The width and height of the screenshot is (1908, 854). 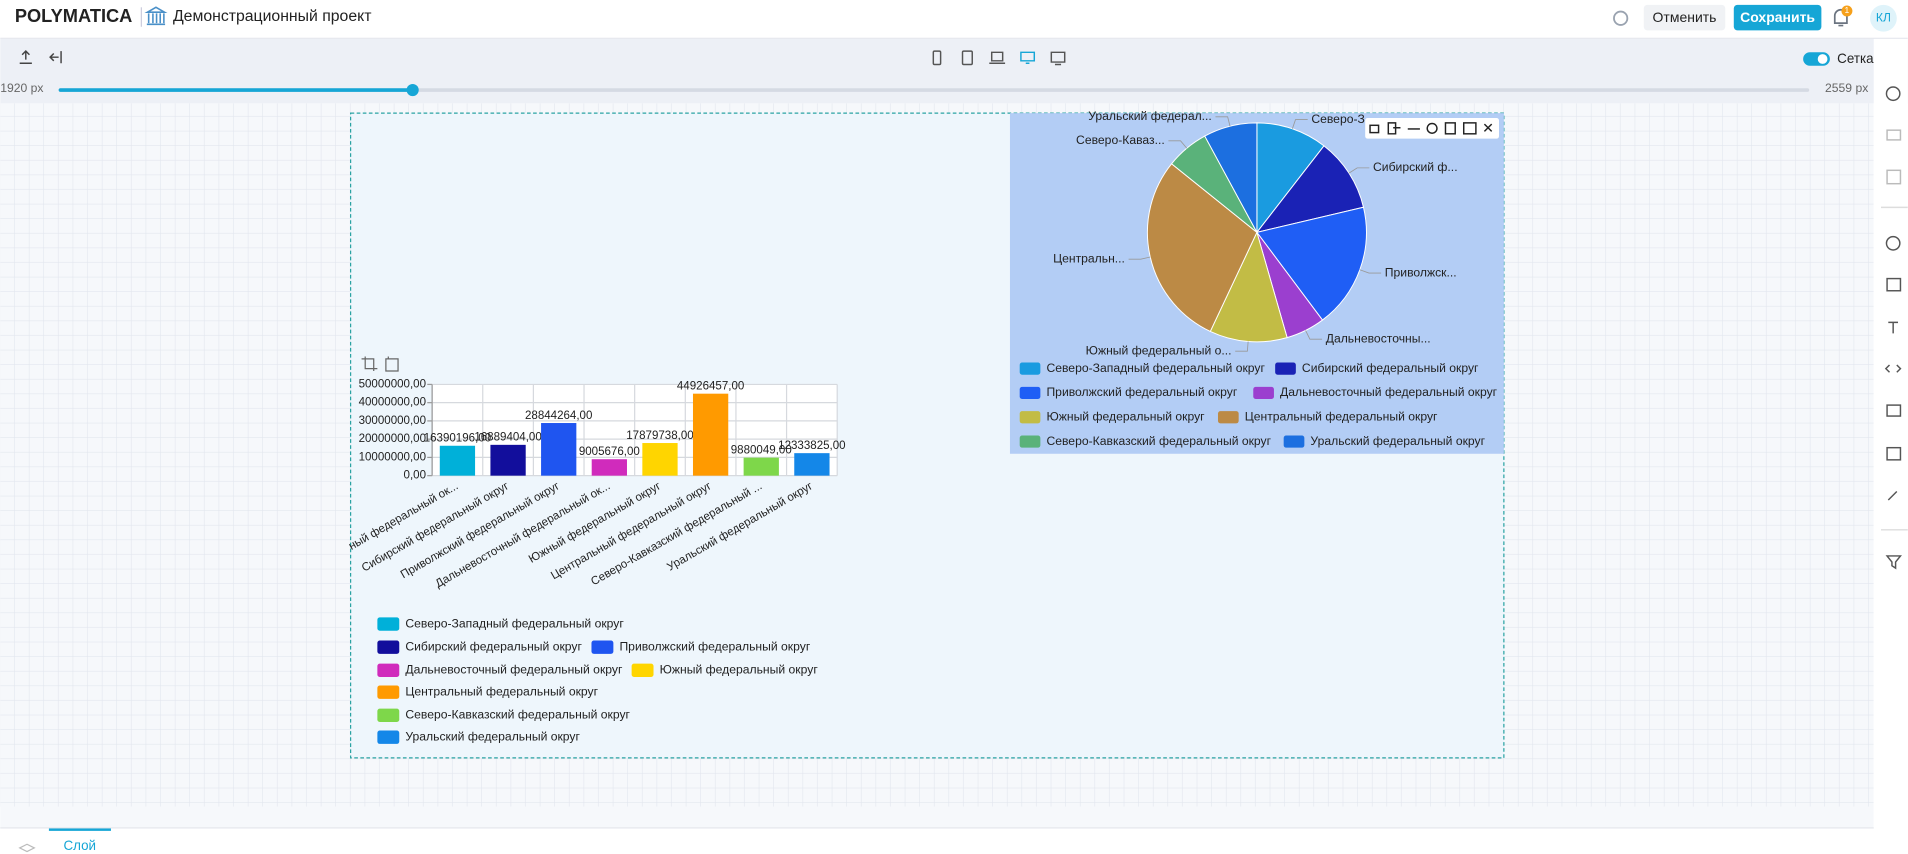 I want to click on data-label: 12333825,00, so click(x=811, y=446).